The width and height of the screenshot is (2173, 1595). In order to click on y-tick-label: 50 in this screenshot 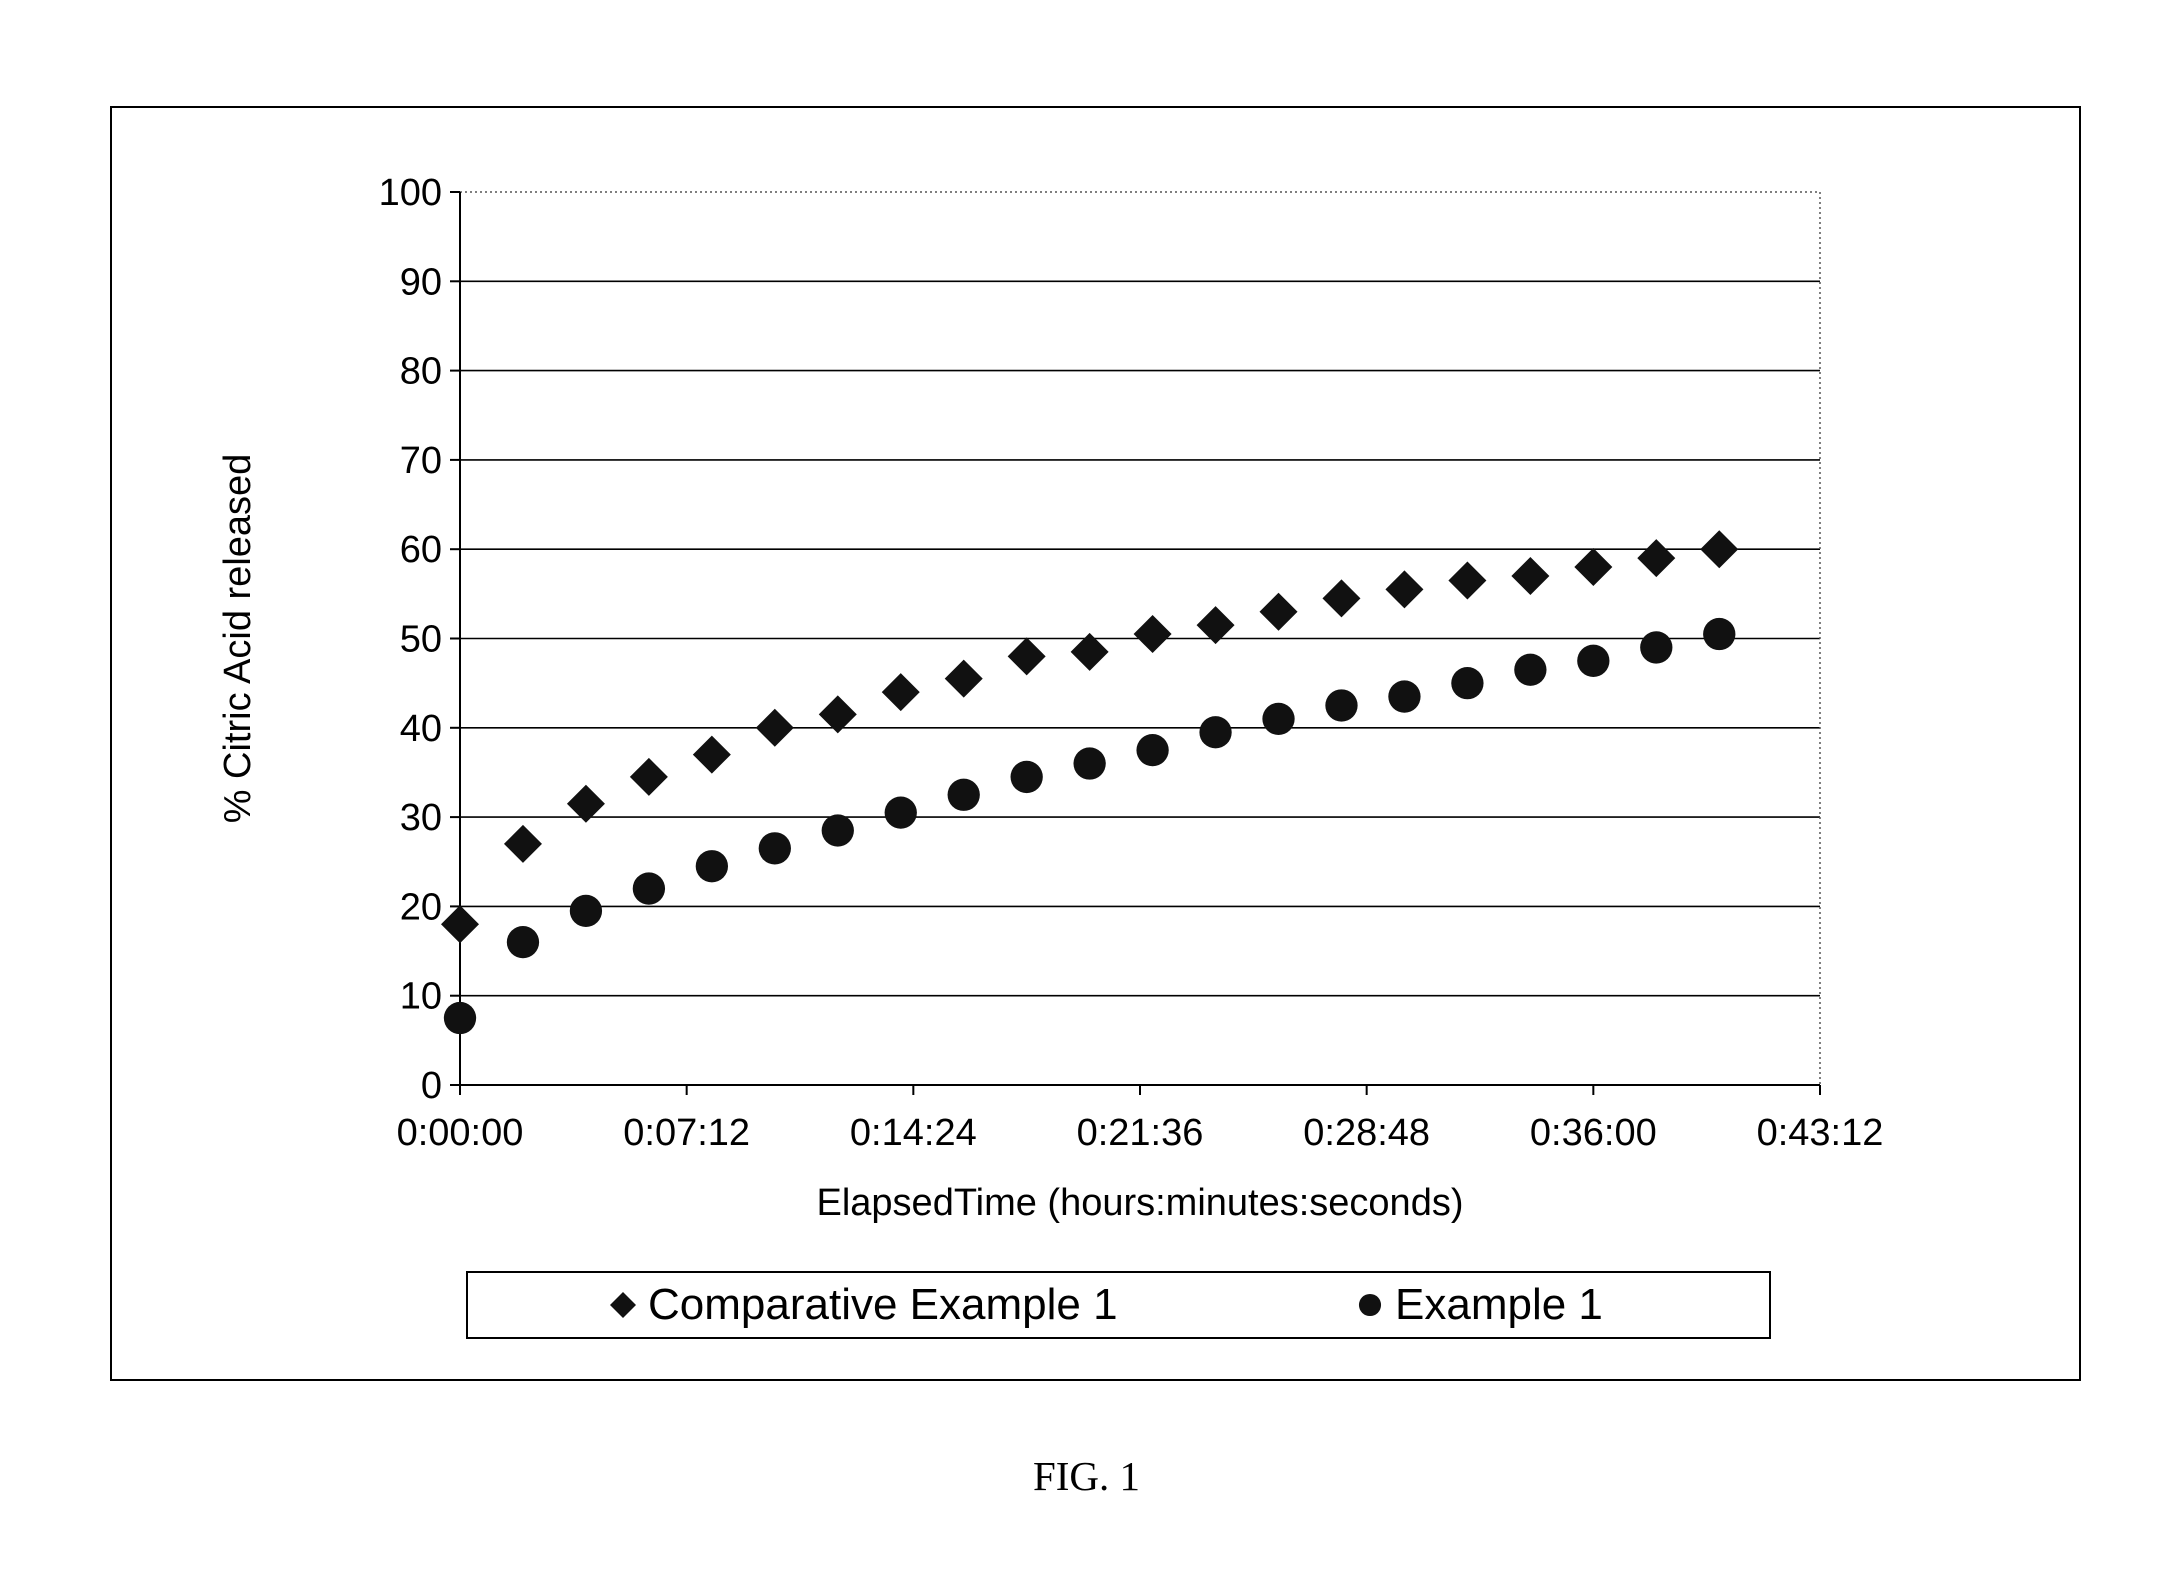, I will do `click(421, 640)`.